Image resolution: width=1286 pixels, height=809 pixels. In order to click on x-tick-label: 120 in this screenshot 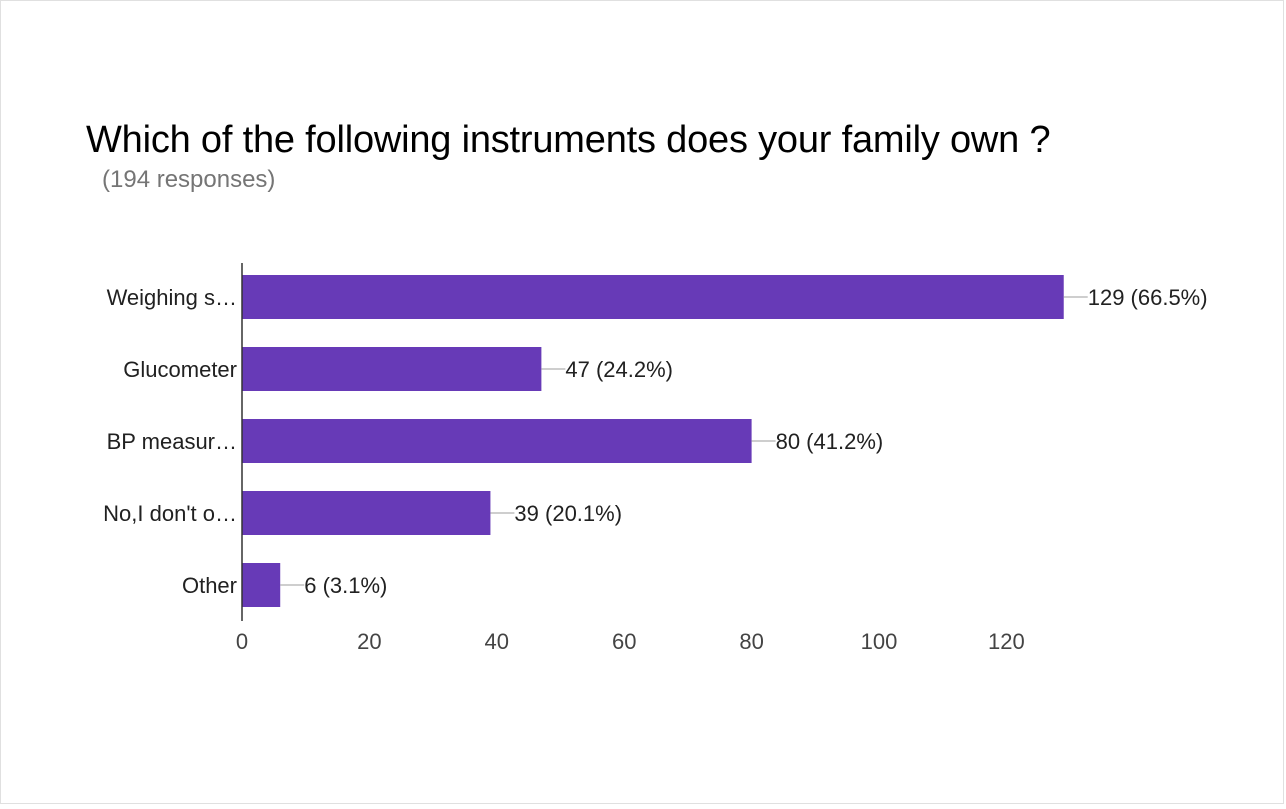, I will do `click(1006, 641)`.